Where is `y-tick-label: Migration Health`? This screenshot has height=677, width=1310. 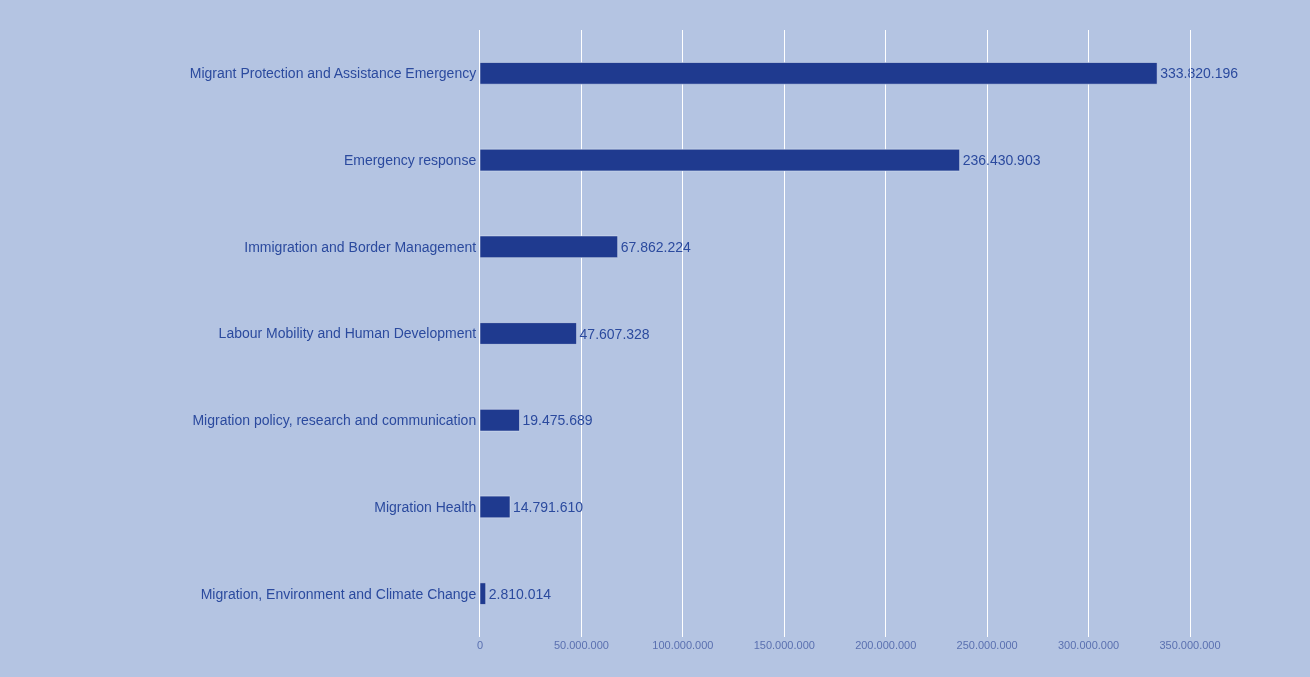 y-tick-label: Migration Health is located at coordinates (425, 506).